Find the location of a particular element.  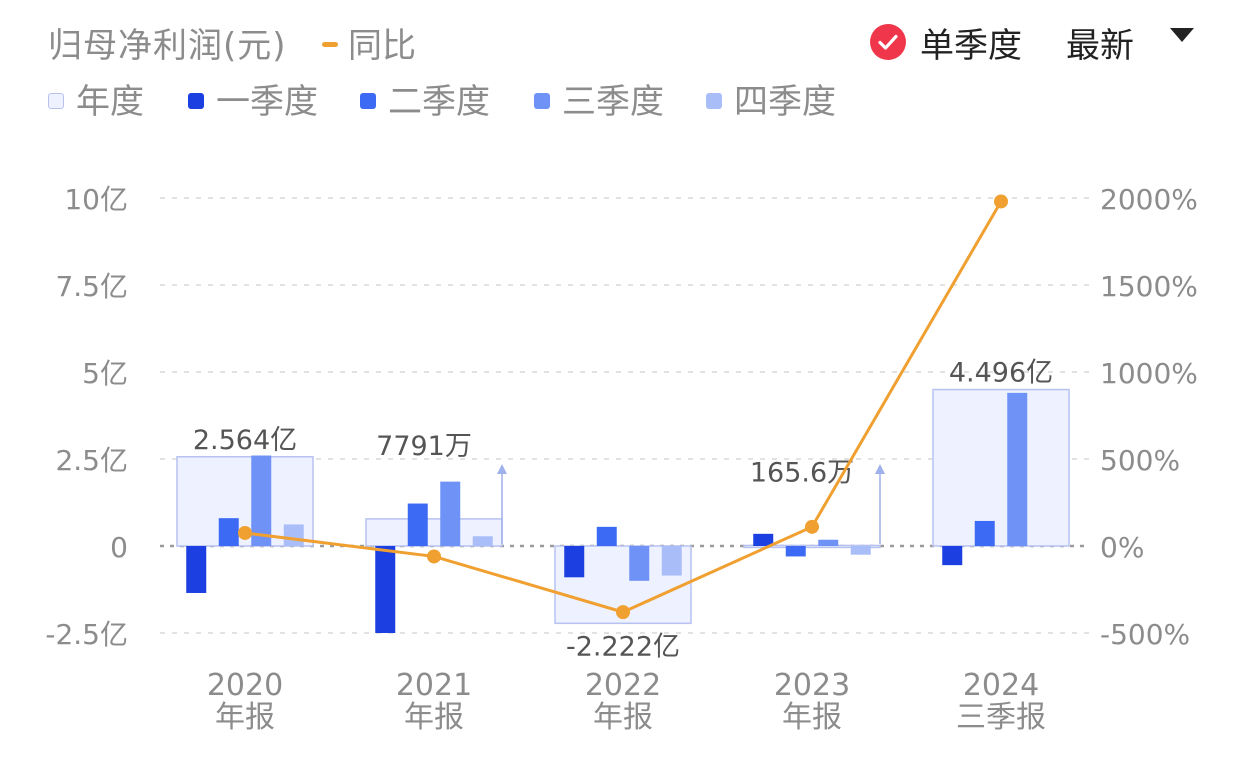

legend-item-annual: 年度 is located at coordinates (96, 98).